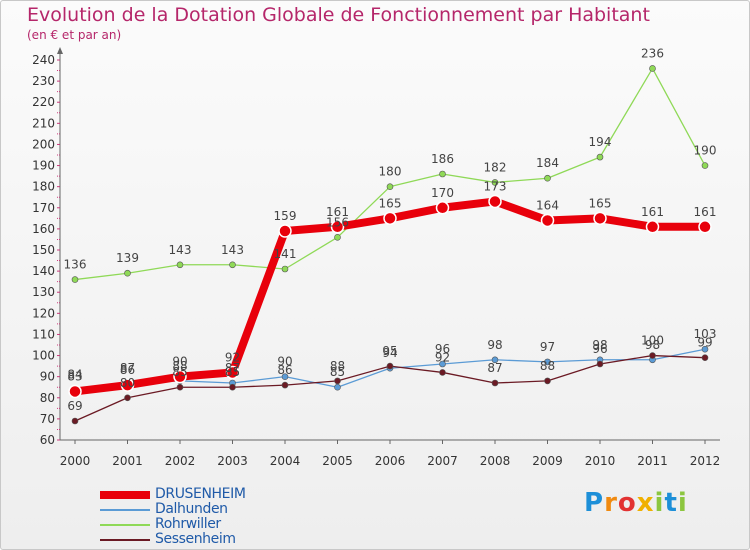 This screenshot has width=750, height=550. I want to click on data-label: 141, so click(285, 254).